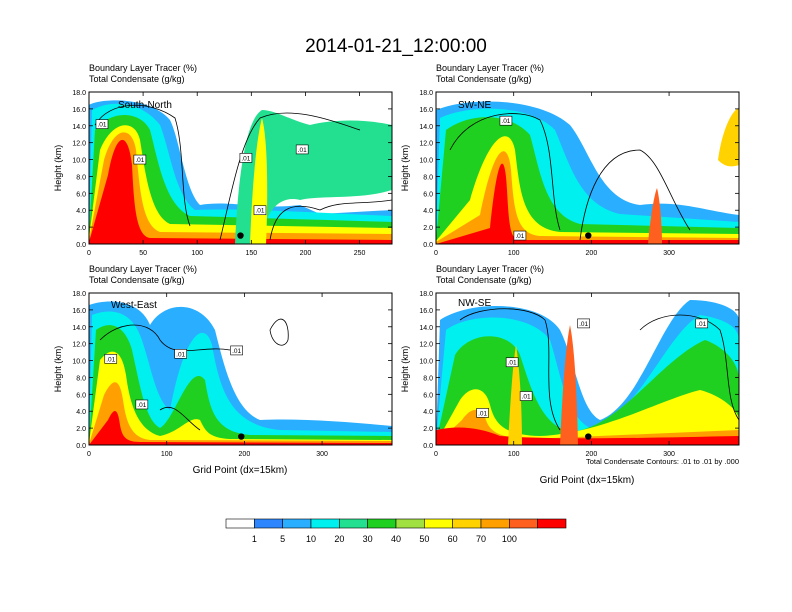  What do you see at coordinates (728, 137) in the screenshot?
I see `tracer-east-patch` at bounding box center [728, 137].